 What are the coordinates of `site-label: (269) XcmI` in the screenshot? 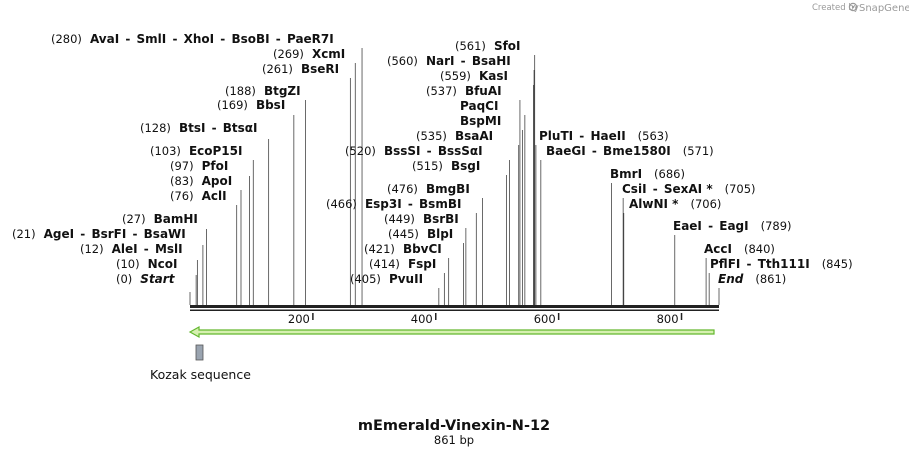 It's located at (309, 54).